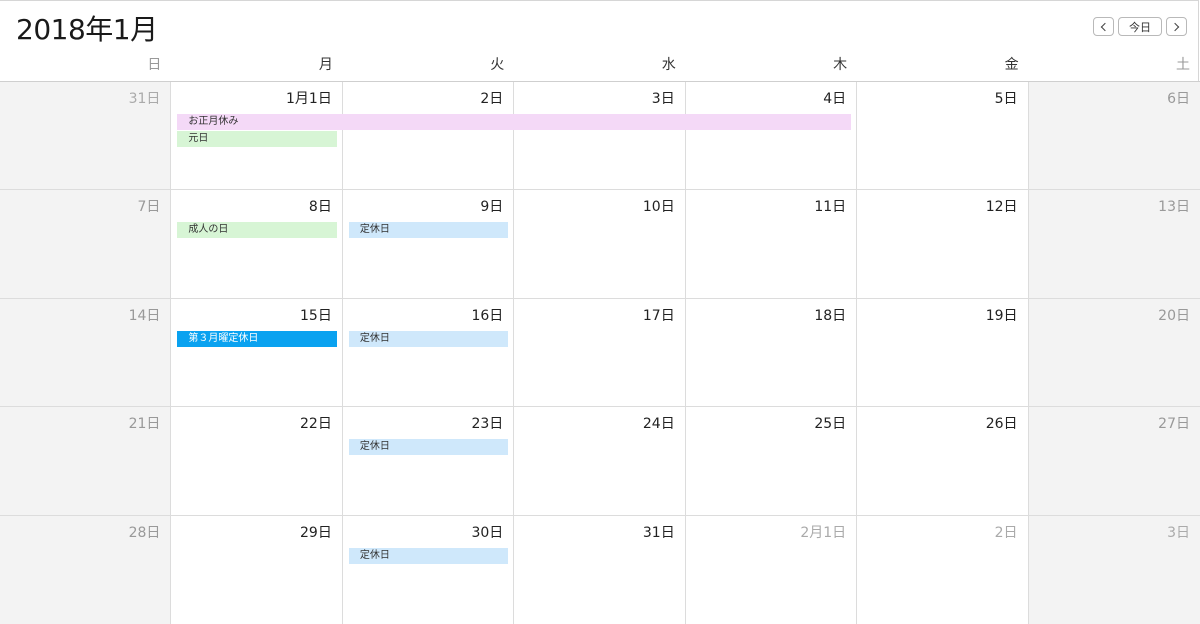 The image size is (1200, 624). What do you see at coordinates (943, 461) in the screenshot?
I see `day-cell: 26日` at bounding box center [943, 461].